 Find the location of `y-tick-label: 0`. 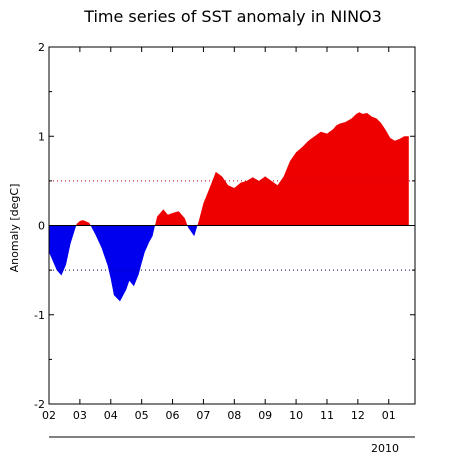

y-tick-label: 0 is located at coordinates (41, 226).